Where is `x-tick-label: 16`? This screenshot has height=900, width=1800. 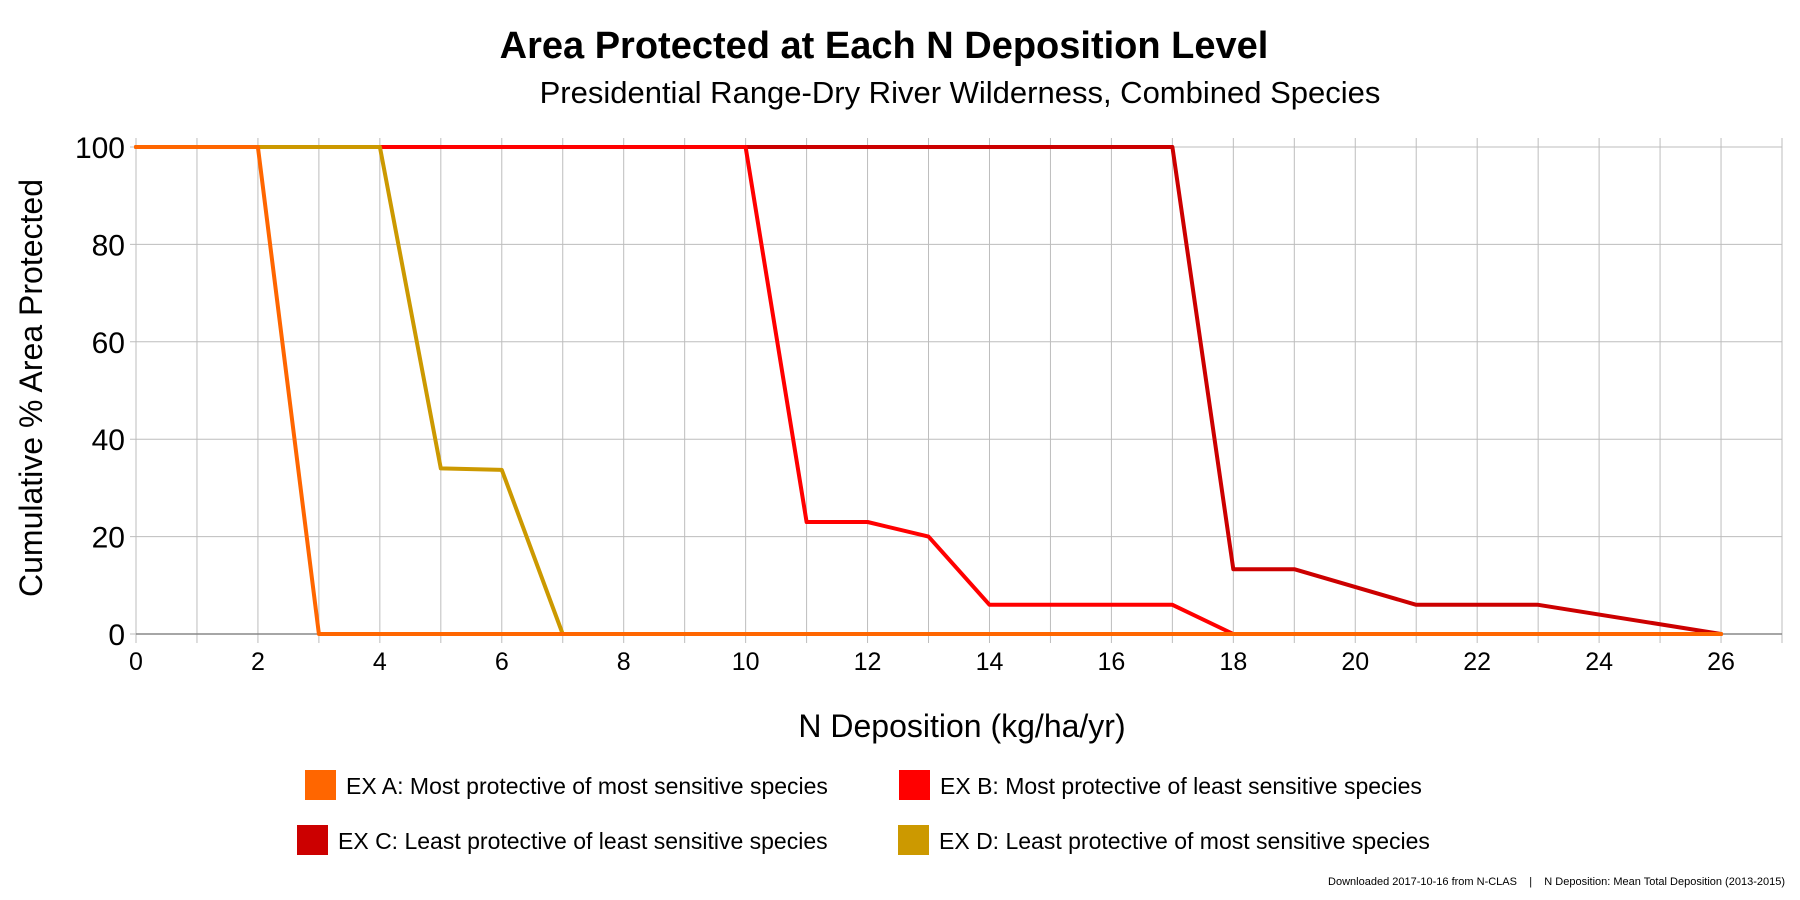 x-tick-label: 16 is located at coordinates (1112, 662).